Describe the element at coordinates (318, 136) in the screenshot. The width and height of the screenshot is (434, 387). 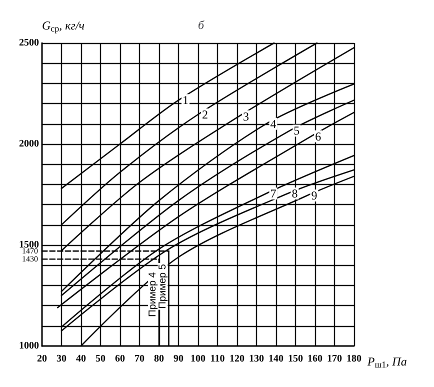
I see `series-label: 6` at that location.